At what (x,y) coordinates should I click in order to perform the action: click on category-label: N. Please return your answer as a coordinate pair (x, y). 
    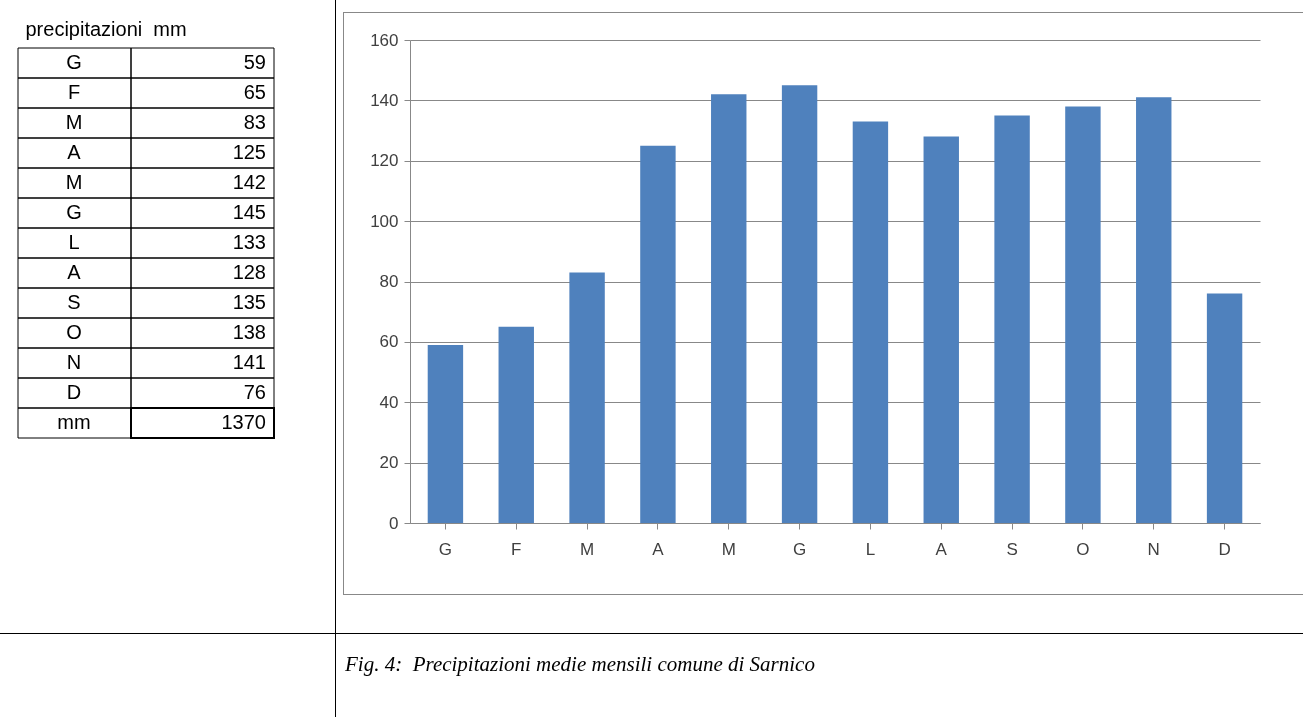
    Looking at the image, I should click on (74, 362).